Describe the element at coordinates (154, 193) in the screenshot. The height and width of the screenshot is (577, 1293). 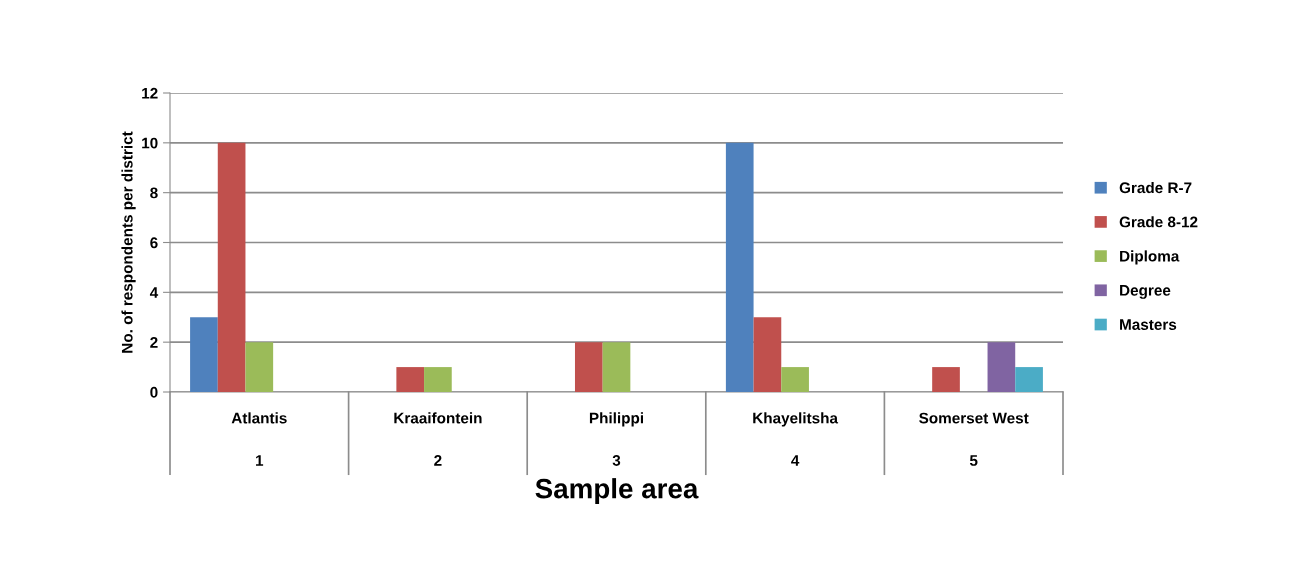
I see `y-tick-label: 8` at that location.